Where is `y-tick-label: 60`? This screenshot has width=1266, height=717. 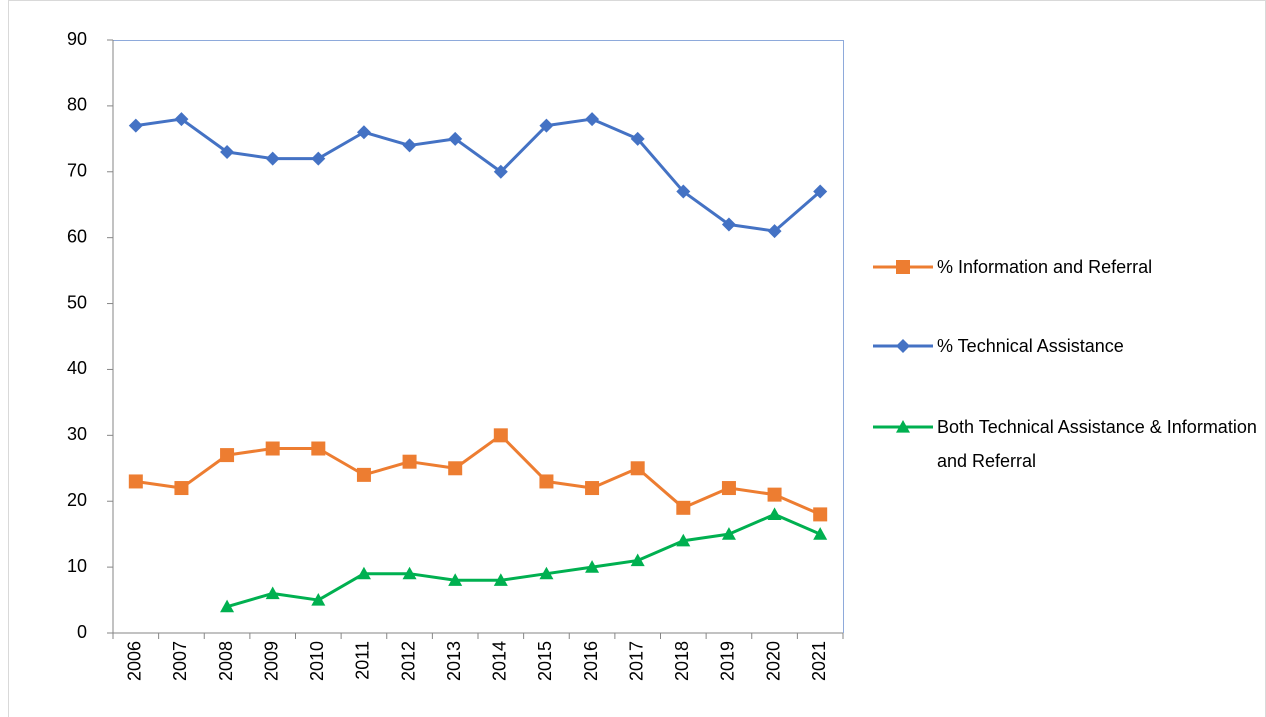
y-tick-label: 60 is located at coordinates (77, 236).